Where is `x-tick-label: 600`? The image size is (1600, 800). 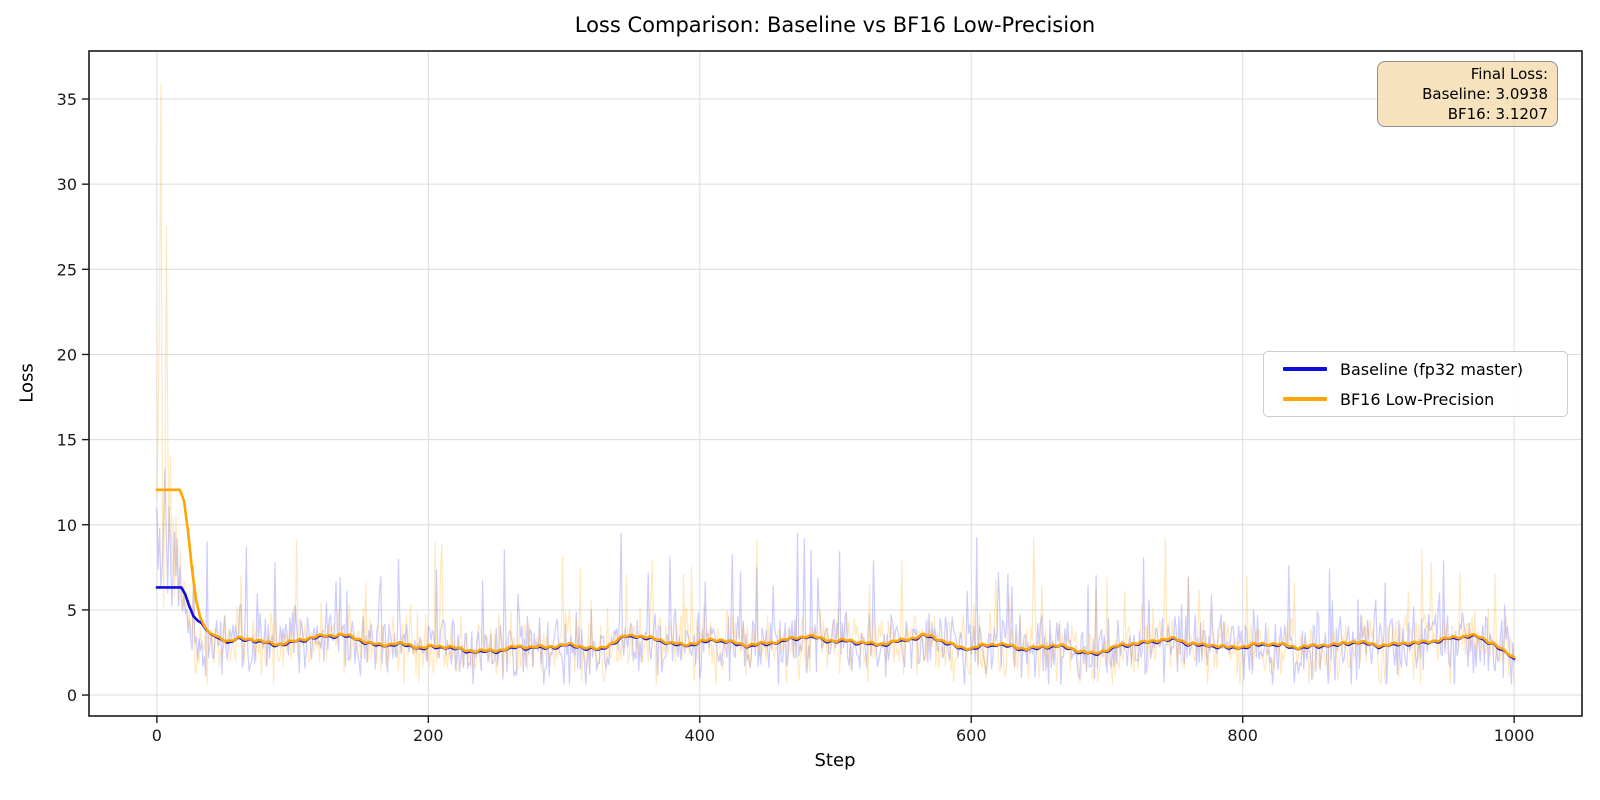
x-tick-label: 600 is located at coordinates (971, 735).